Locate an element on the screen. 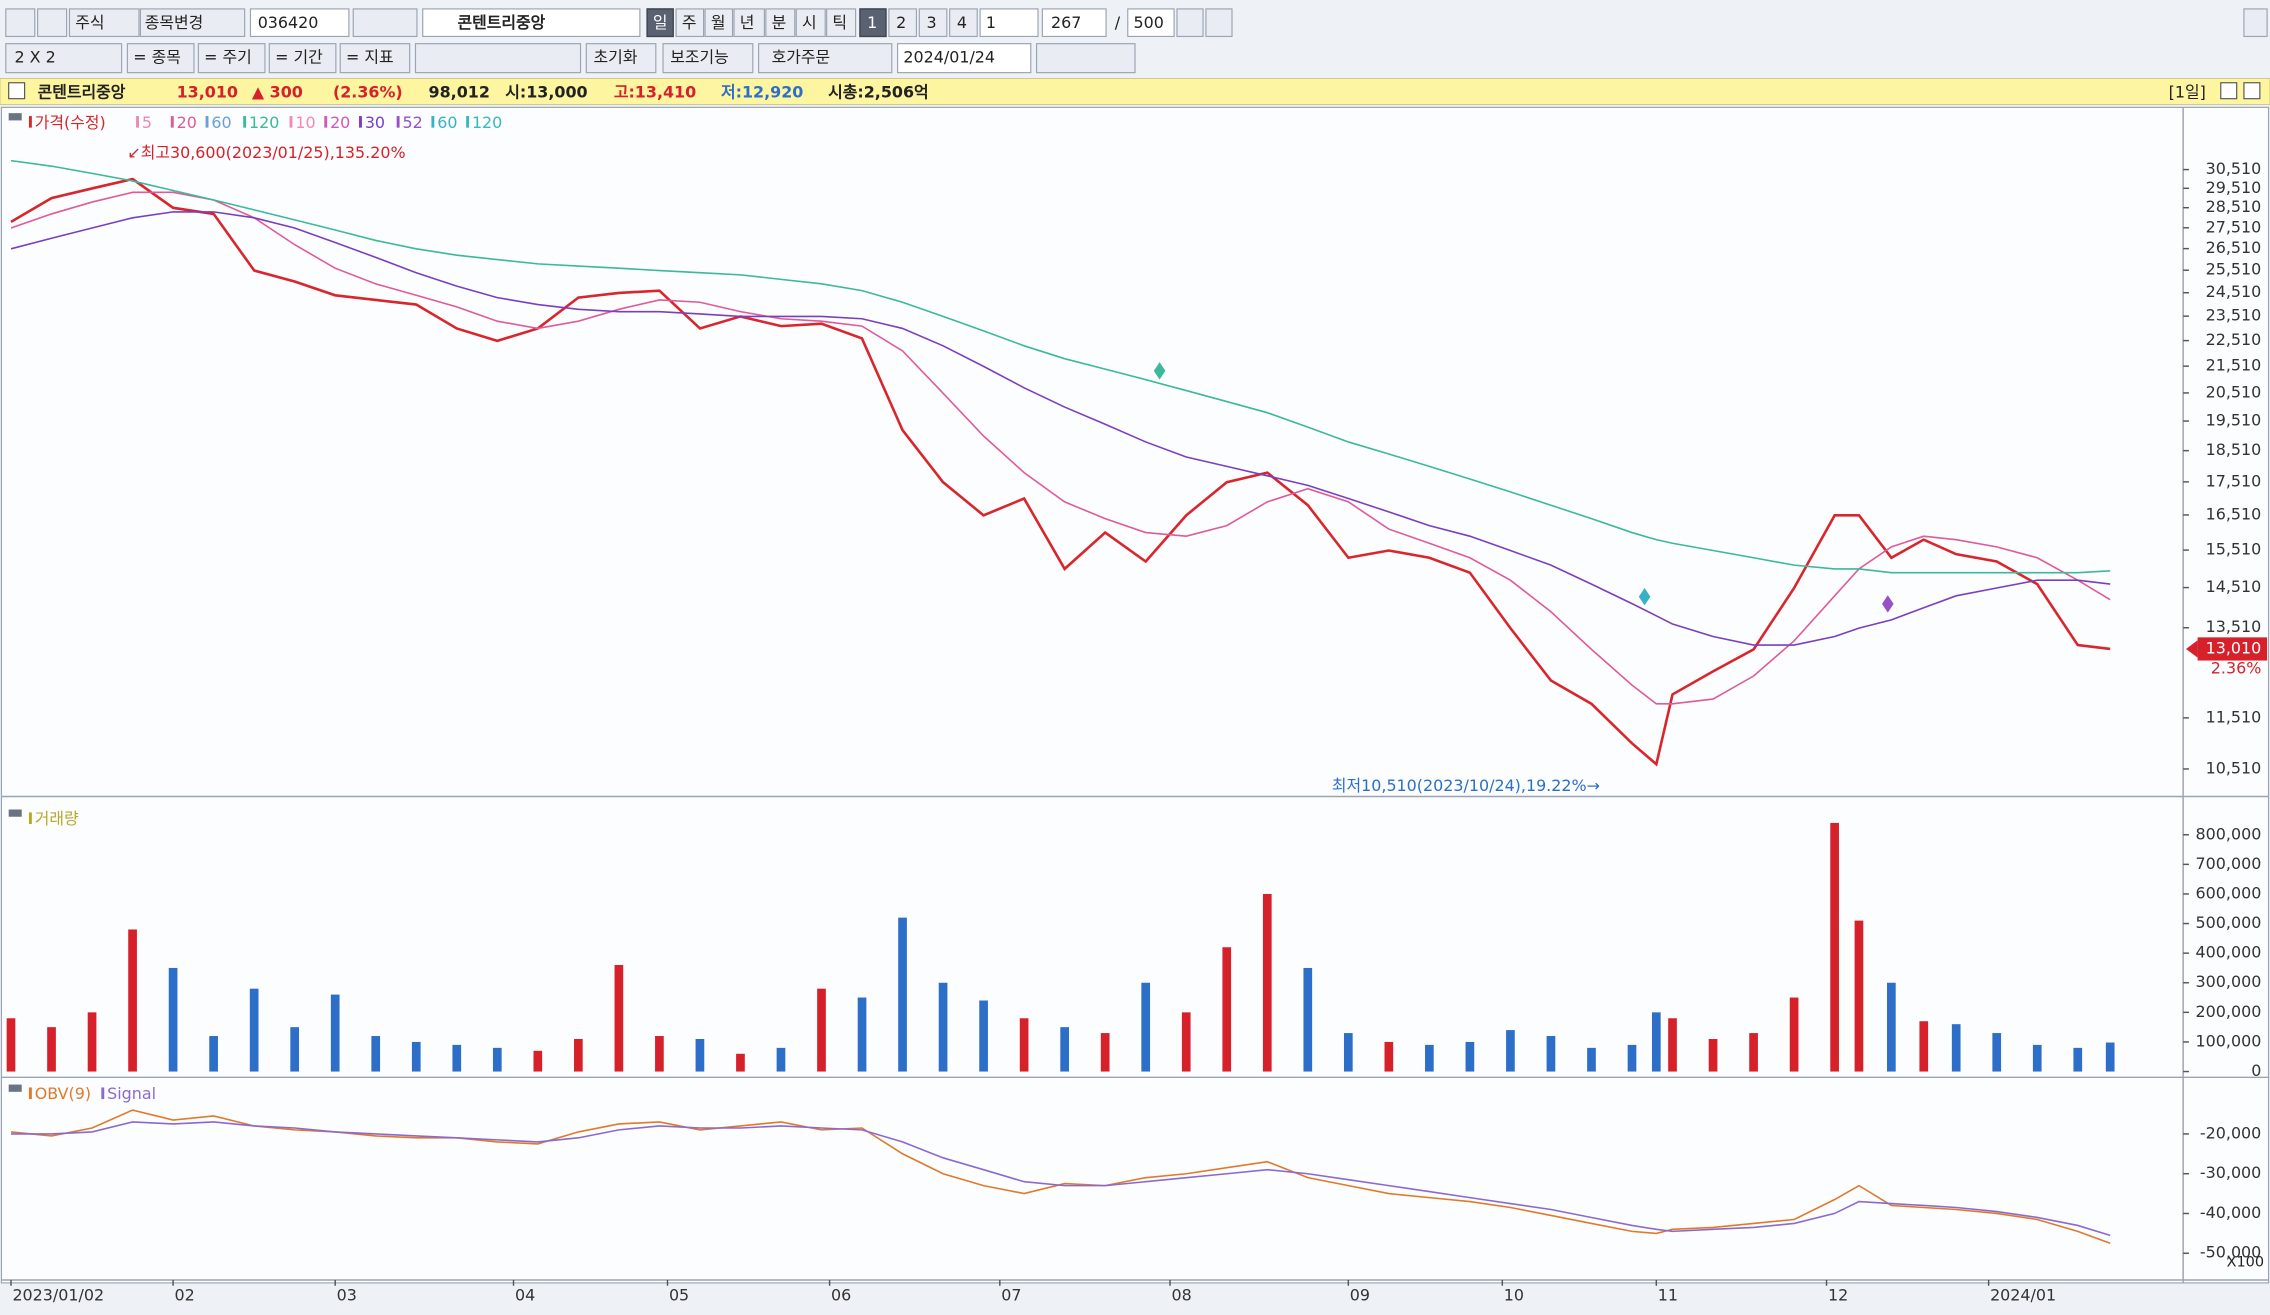 The image size is (2270, 1315). y-tick-label: 13,510 is located at coordinates (2234, 626).